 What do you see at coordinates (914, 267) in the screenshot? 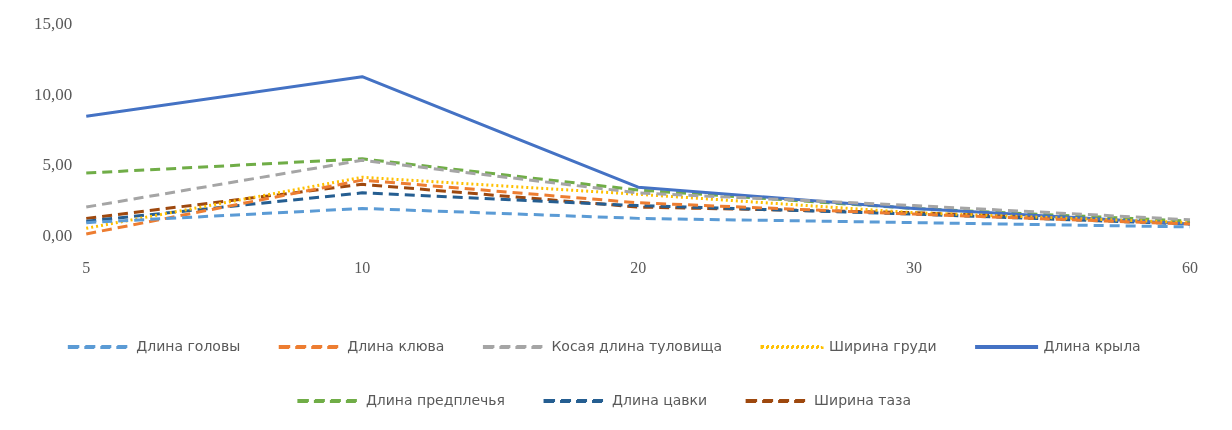
I see `x-tick-label: 30` at bounding box center [914, 267].